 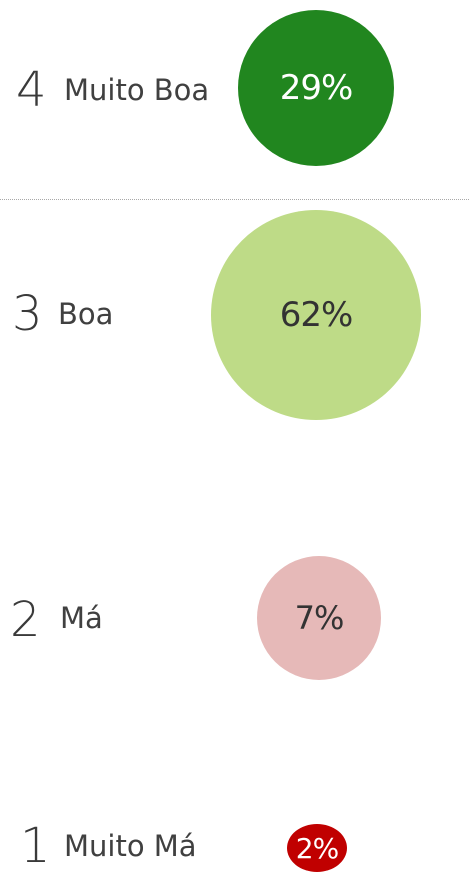 I want to click on value-label-muito-boa: 29%, so click(x=316, y=88).